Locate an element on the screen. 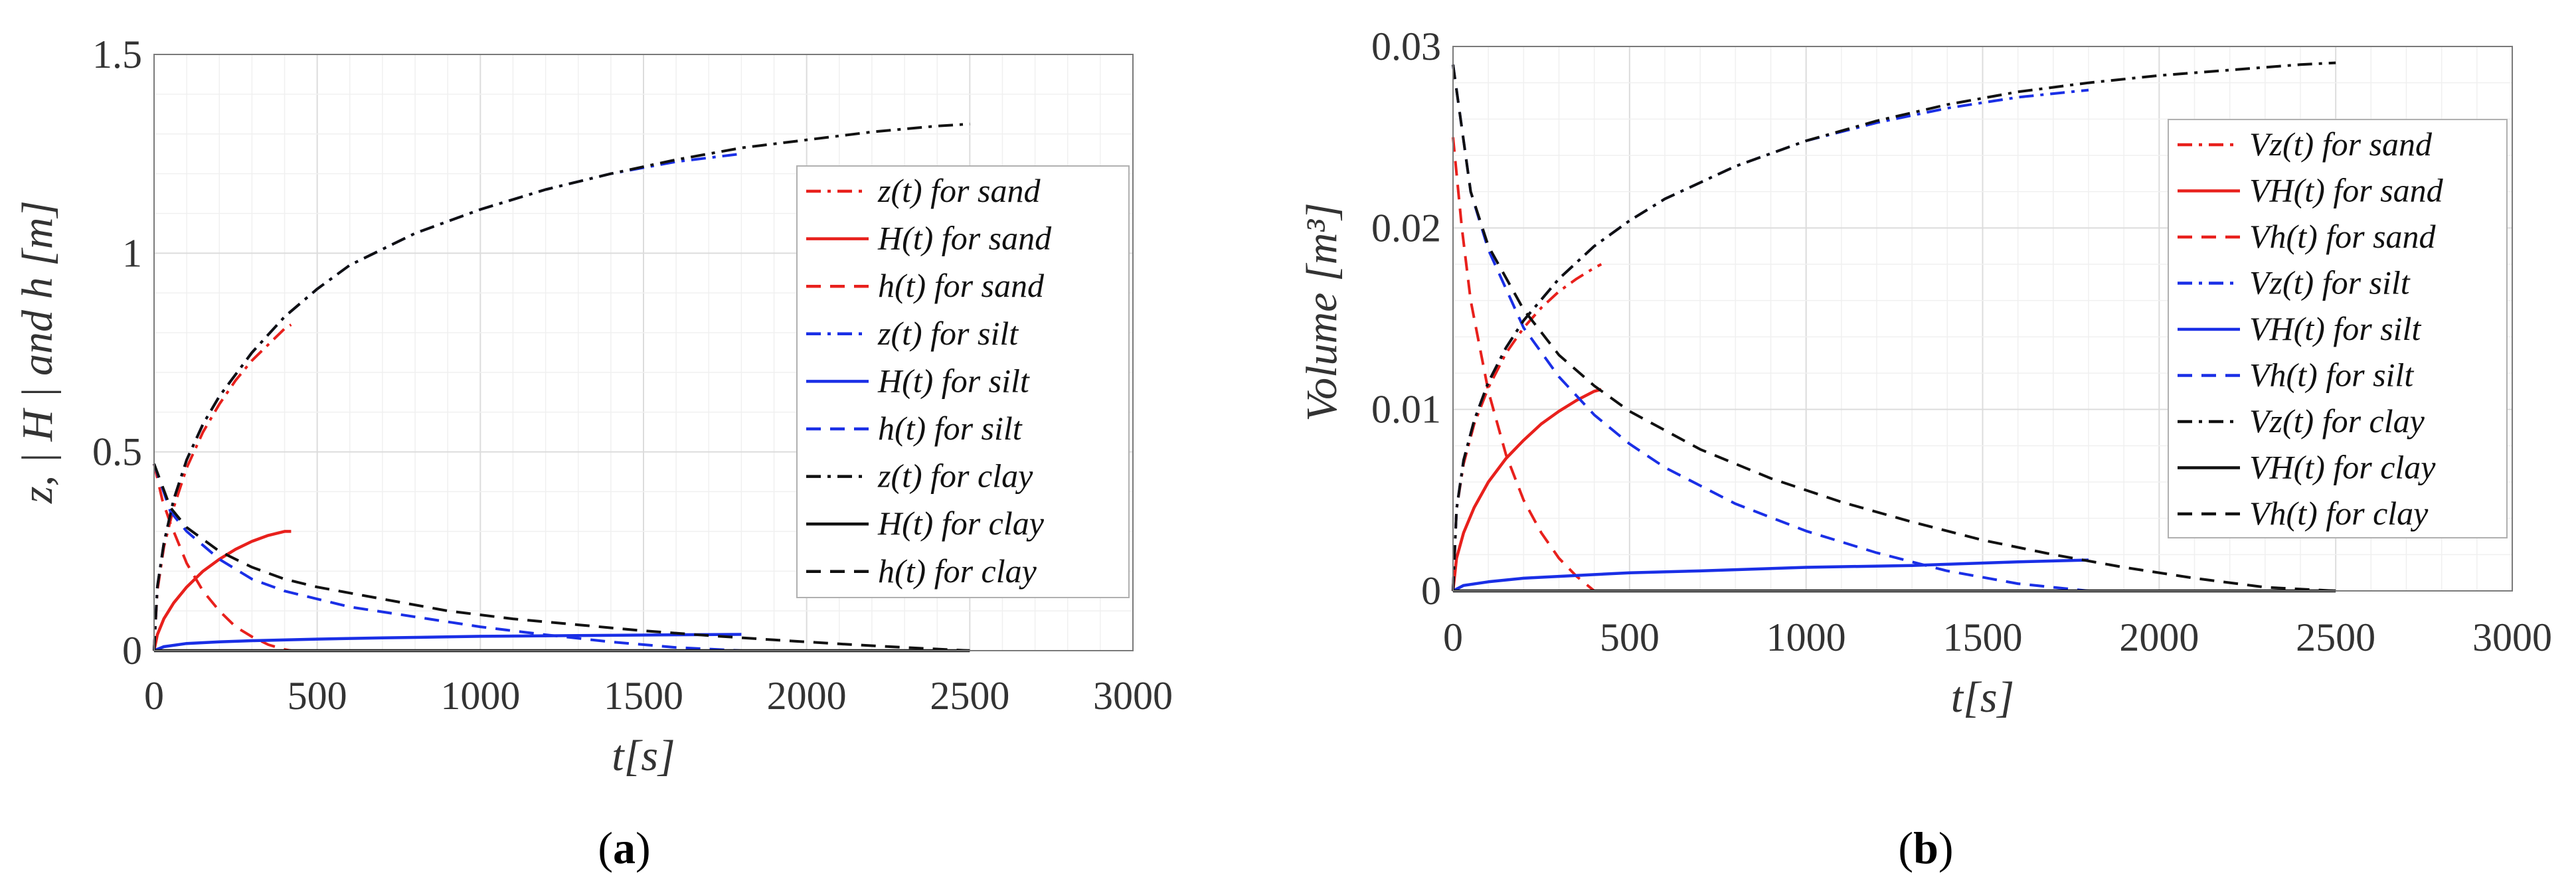 The image size is (2576, 889). y-tick-label: 0.02 is located at coordinates (1406, 228).